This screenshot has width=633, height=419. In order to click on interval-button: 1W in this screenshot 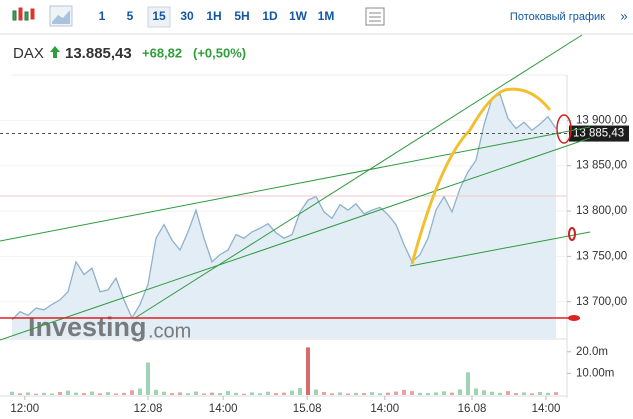, I will do `click(298, 16)`.